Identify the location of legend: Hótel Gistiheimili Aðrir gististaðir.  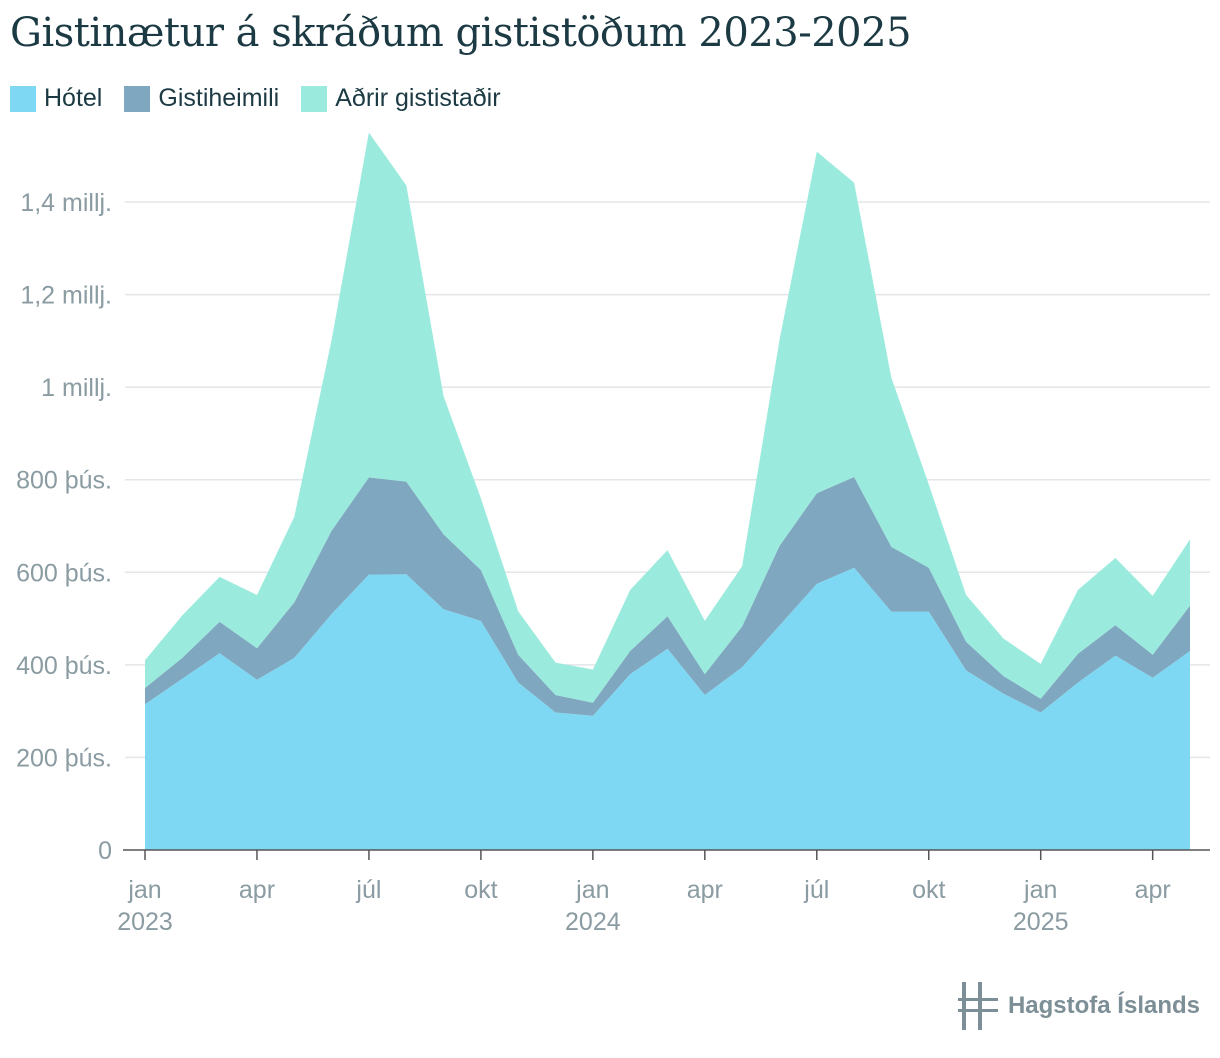
(255, 98).